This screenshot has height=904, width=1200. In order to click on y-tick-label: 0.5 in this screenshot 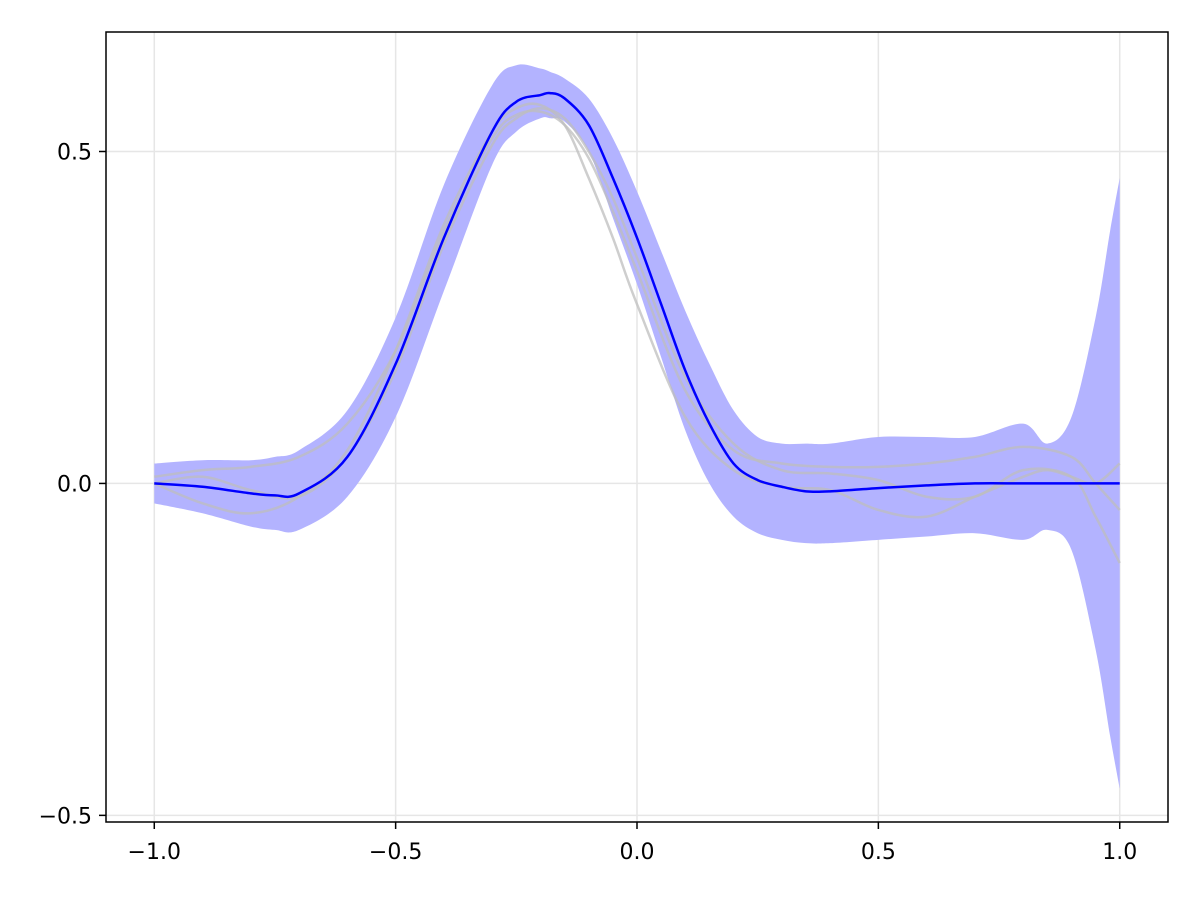, I will do `click(74, 152)`.